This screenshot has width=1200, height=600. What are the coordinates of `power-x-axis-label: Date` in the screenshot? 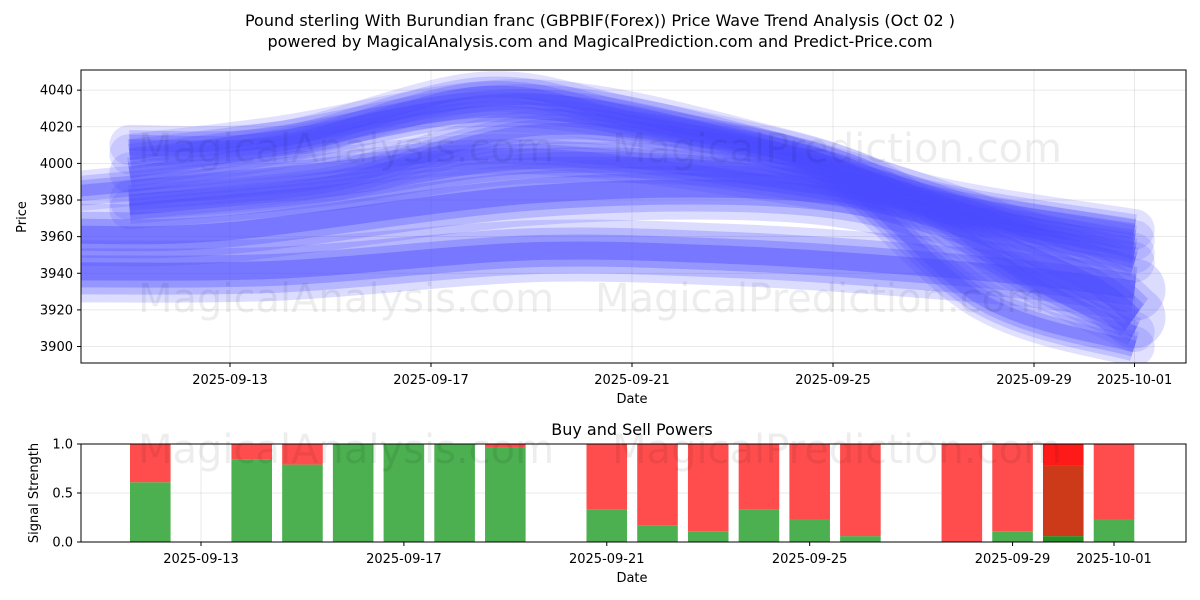 It's located at (631, 578).